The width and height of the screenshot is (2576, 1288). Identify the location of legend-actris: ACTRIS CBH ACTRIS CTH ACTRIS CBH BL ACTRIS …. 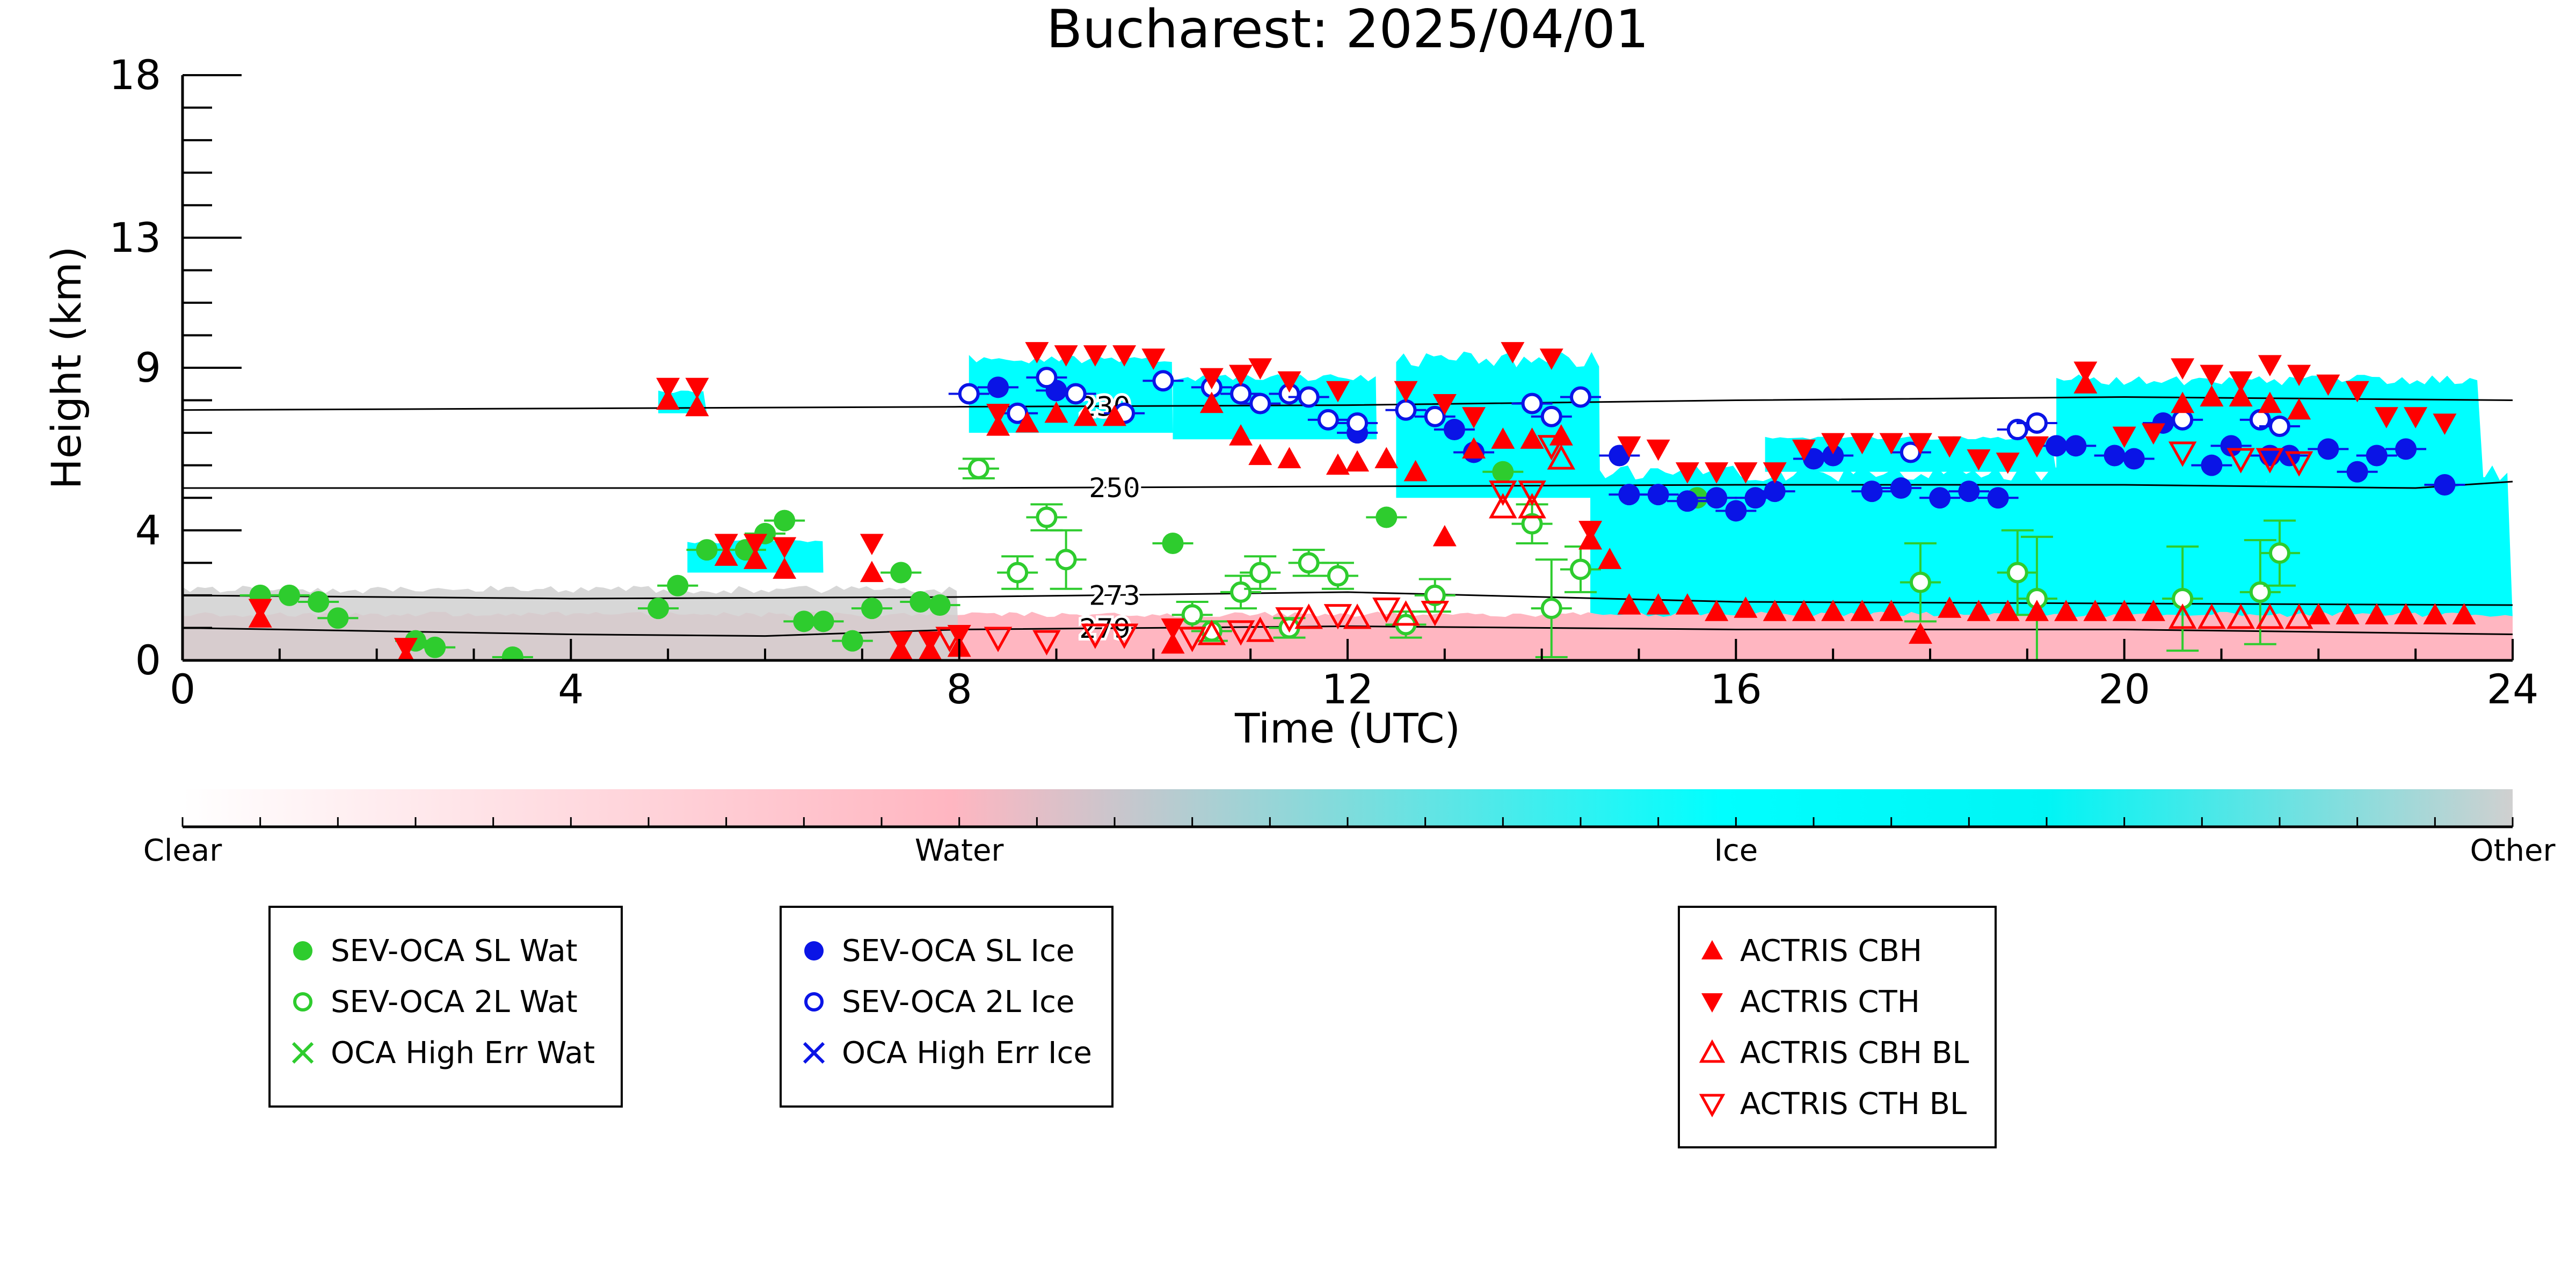
(1837, 1027).